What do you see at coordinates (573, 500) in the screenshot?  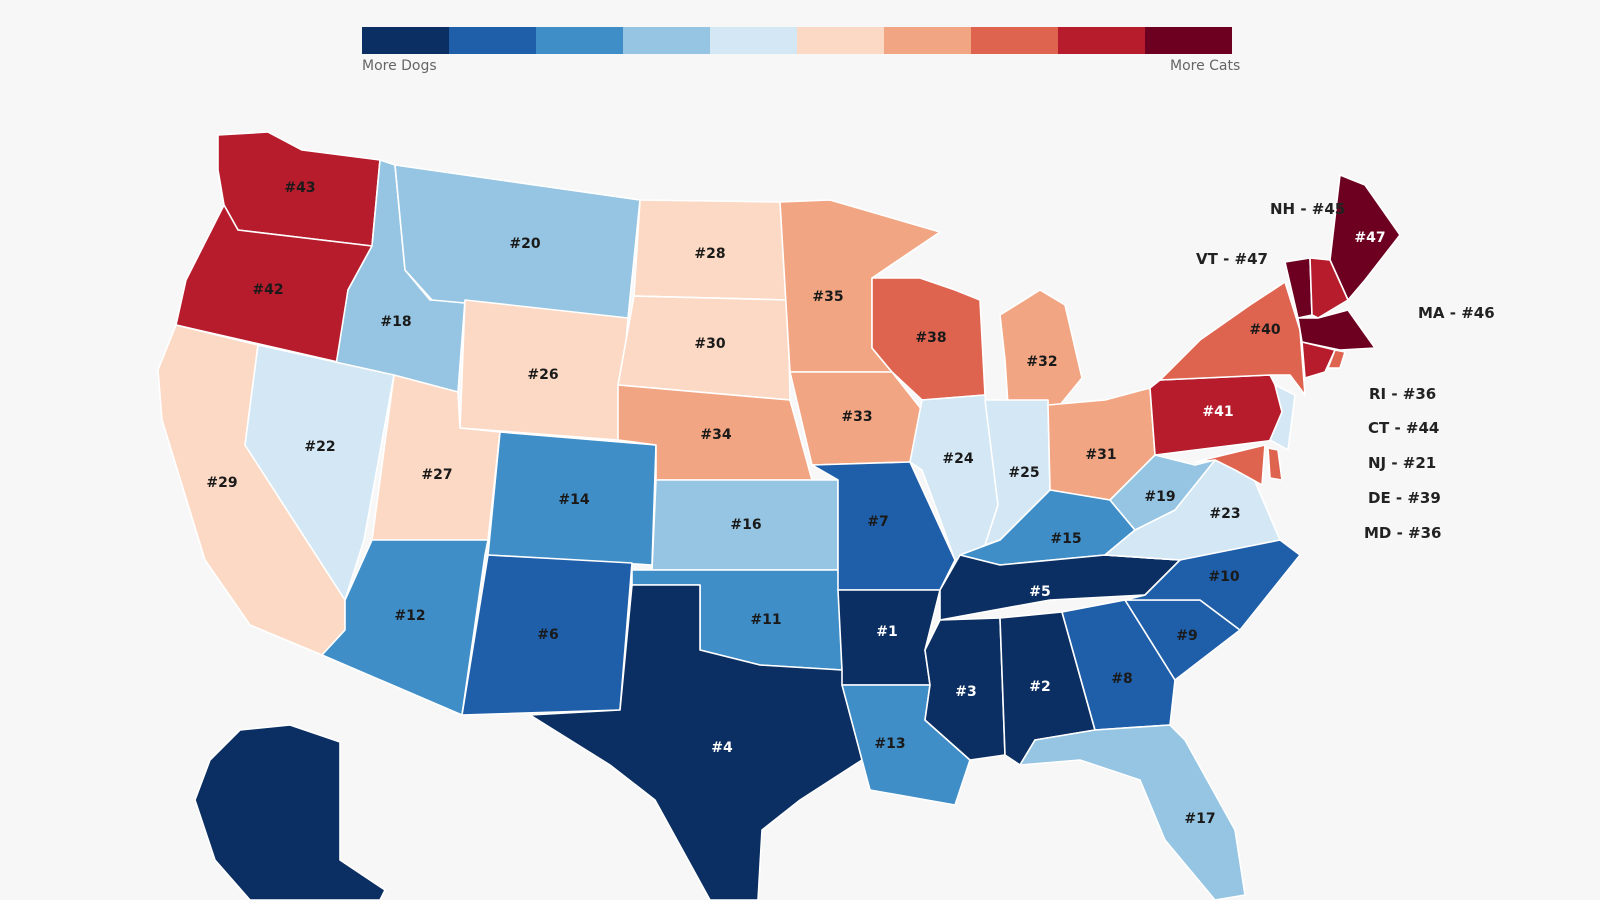 I see `rank-label-co: #14` at bounding box center [573, 500].